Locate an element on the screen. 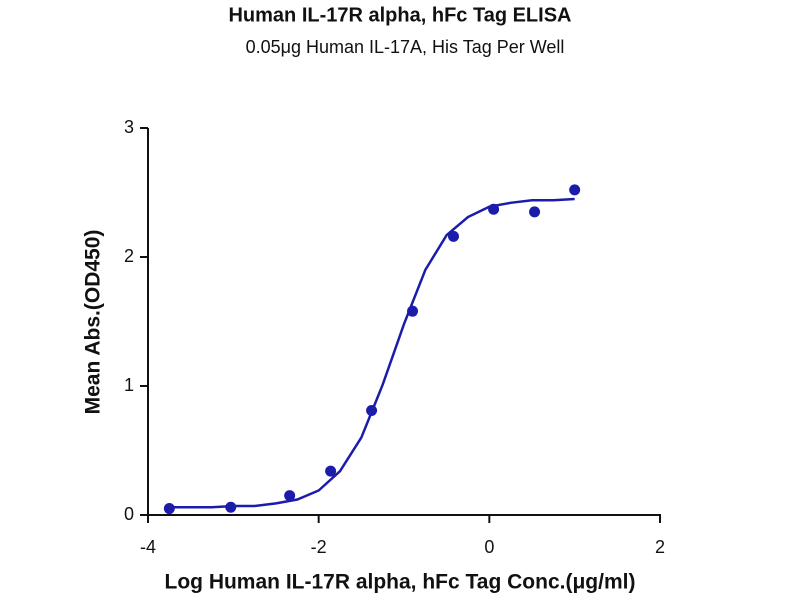  y-axis-label: Mean Abs.(OD450) is located at coordinates (93, 322).